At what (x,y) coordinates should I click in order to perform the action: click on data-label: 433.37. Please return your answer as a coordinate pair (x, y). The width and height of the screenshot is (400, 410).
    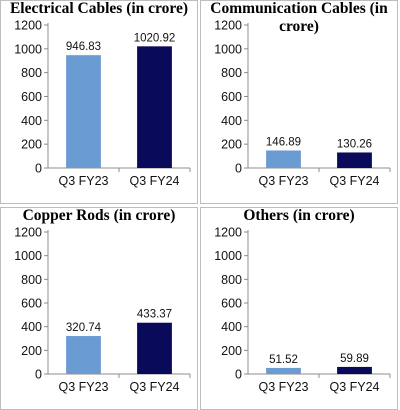
    Looking at the image, I should click on (154, 315).